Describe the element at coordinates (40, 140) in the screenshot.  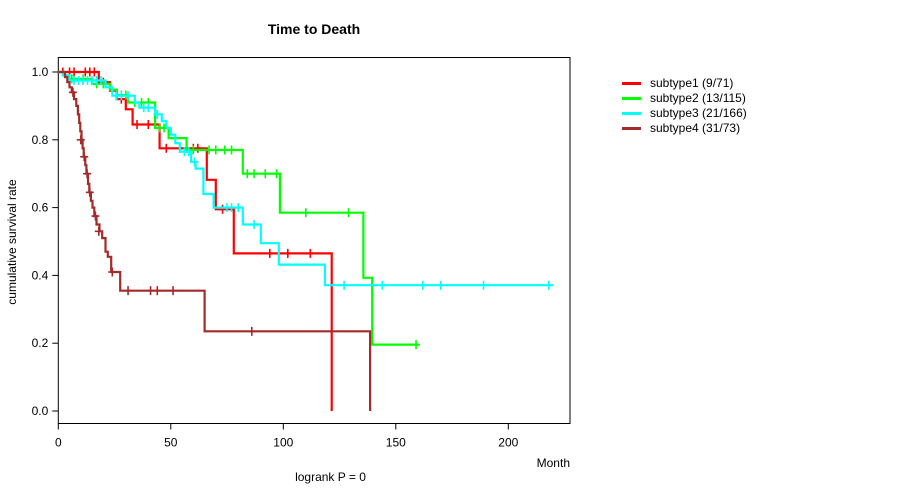
I see `y-tick-label: 0.8` at that location.